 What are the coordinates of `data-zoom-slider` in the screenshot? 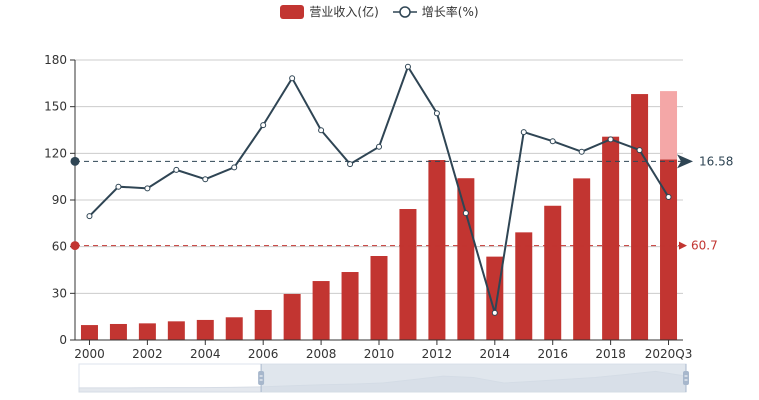 It's located at (383, 378).